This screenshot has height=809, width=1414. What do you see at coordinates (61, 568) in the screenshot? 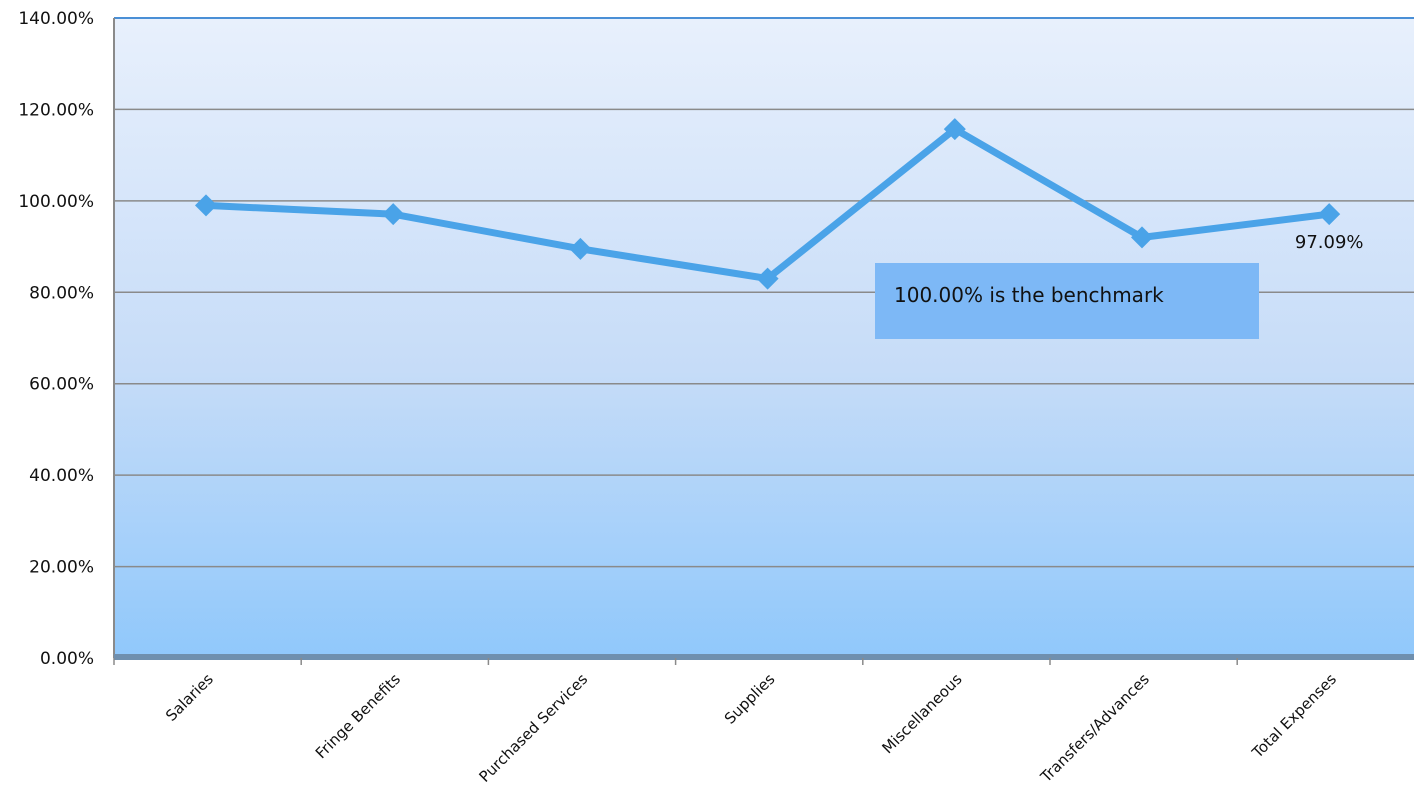
I see `y-tick-label: 20.00%` at bounding box center [61, 568].